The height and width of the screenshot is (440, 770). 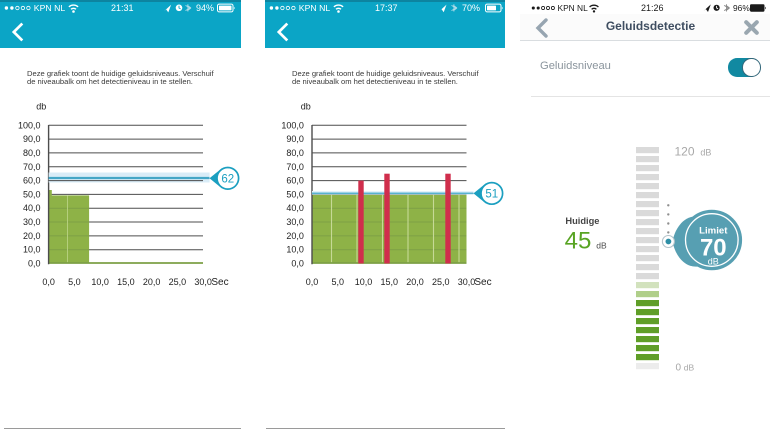 I want to click on svg-text: 96%, so click(x=741, y=8).